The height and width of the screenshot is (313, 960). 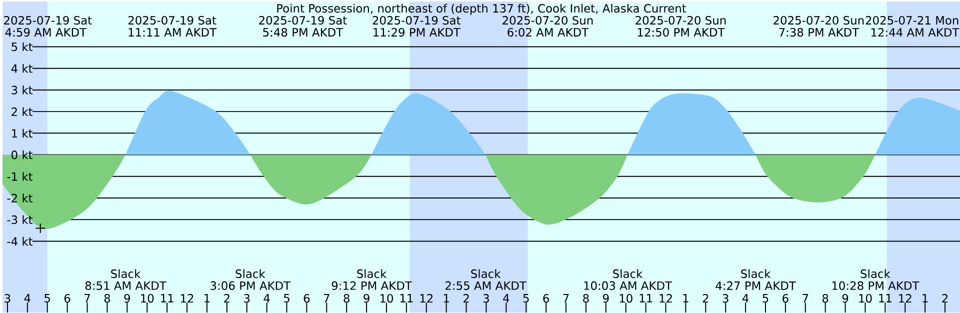 I want to click on annotation: 12:50 PM AKDT, so click(x=681, y=32).